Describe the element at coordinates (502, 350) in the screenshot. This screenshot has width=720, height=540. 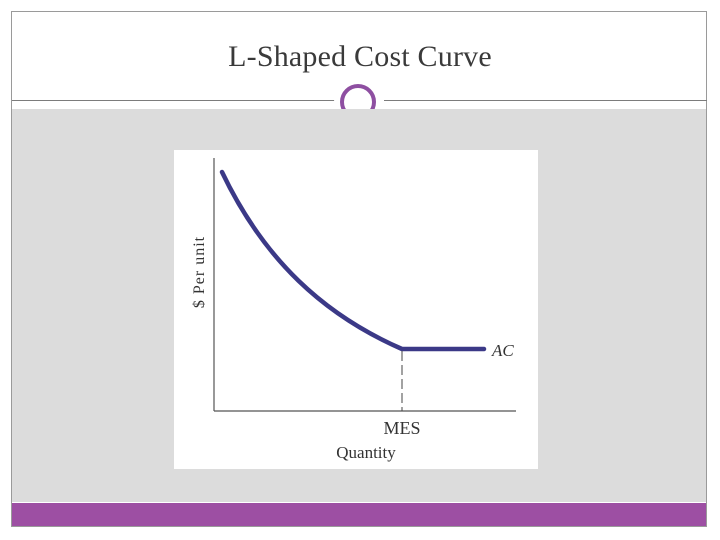
I see `ac-label: AC` at that location.